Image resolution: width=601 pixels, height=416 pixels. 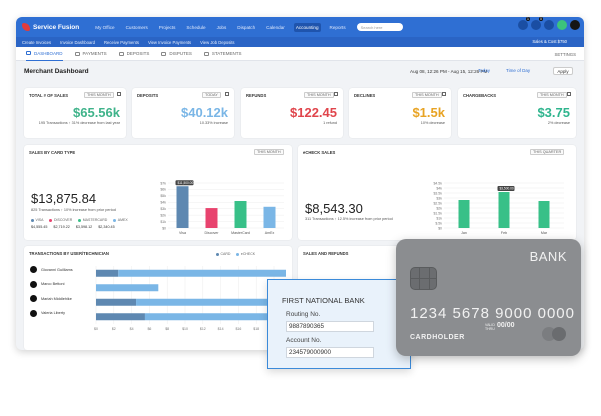 I want to click on tab-statements: STATEMENTS, so click(x=222, y=54).